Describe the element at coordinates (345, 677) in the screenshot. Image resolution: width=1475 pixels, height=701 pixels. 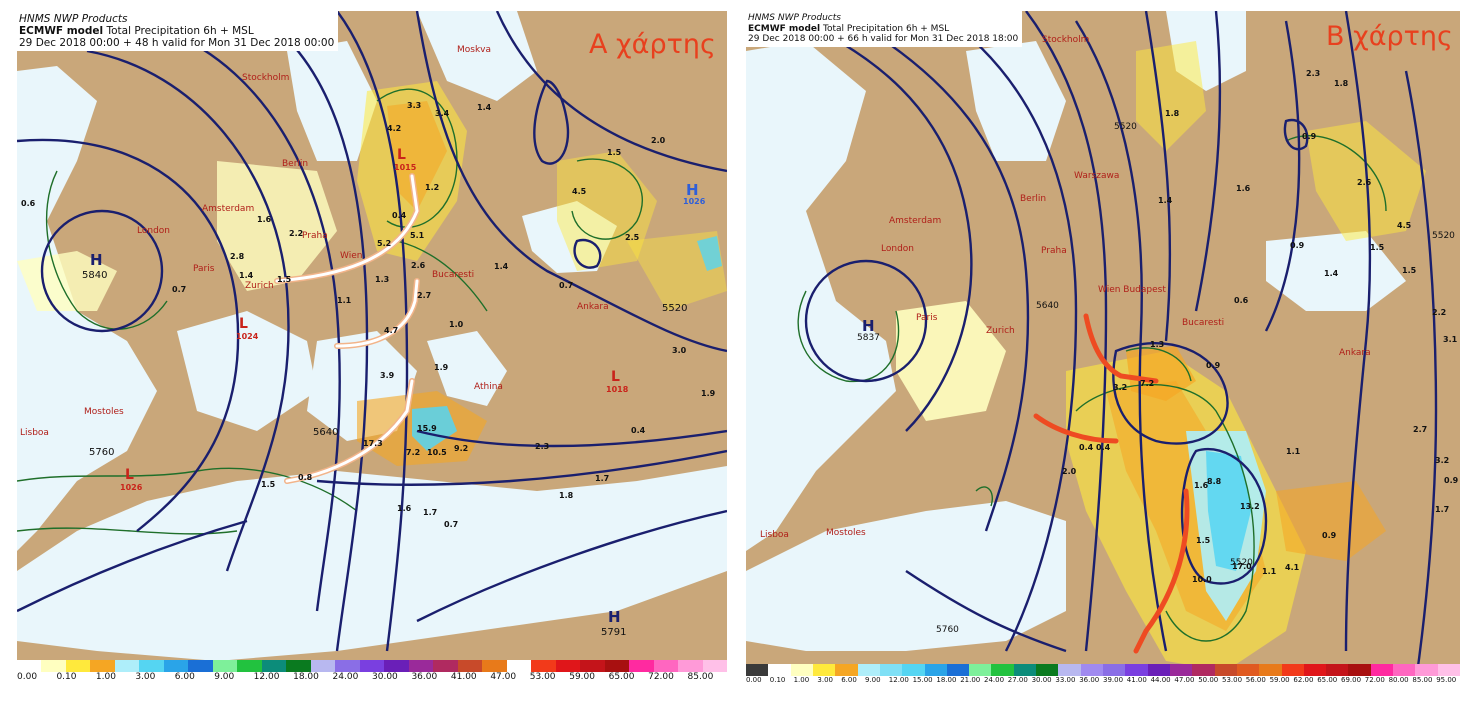
I see `map-a-colorbar-tick: 24.00` at that location.